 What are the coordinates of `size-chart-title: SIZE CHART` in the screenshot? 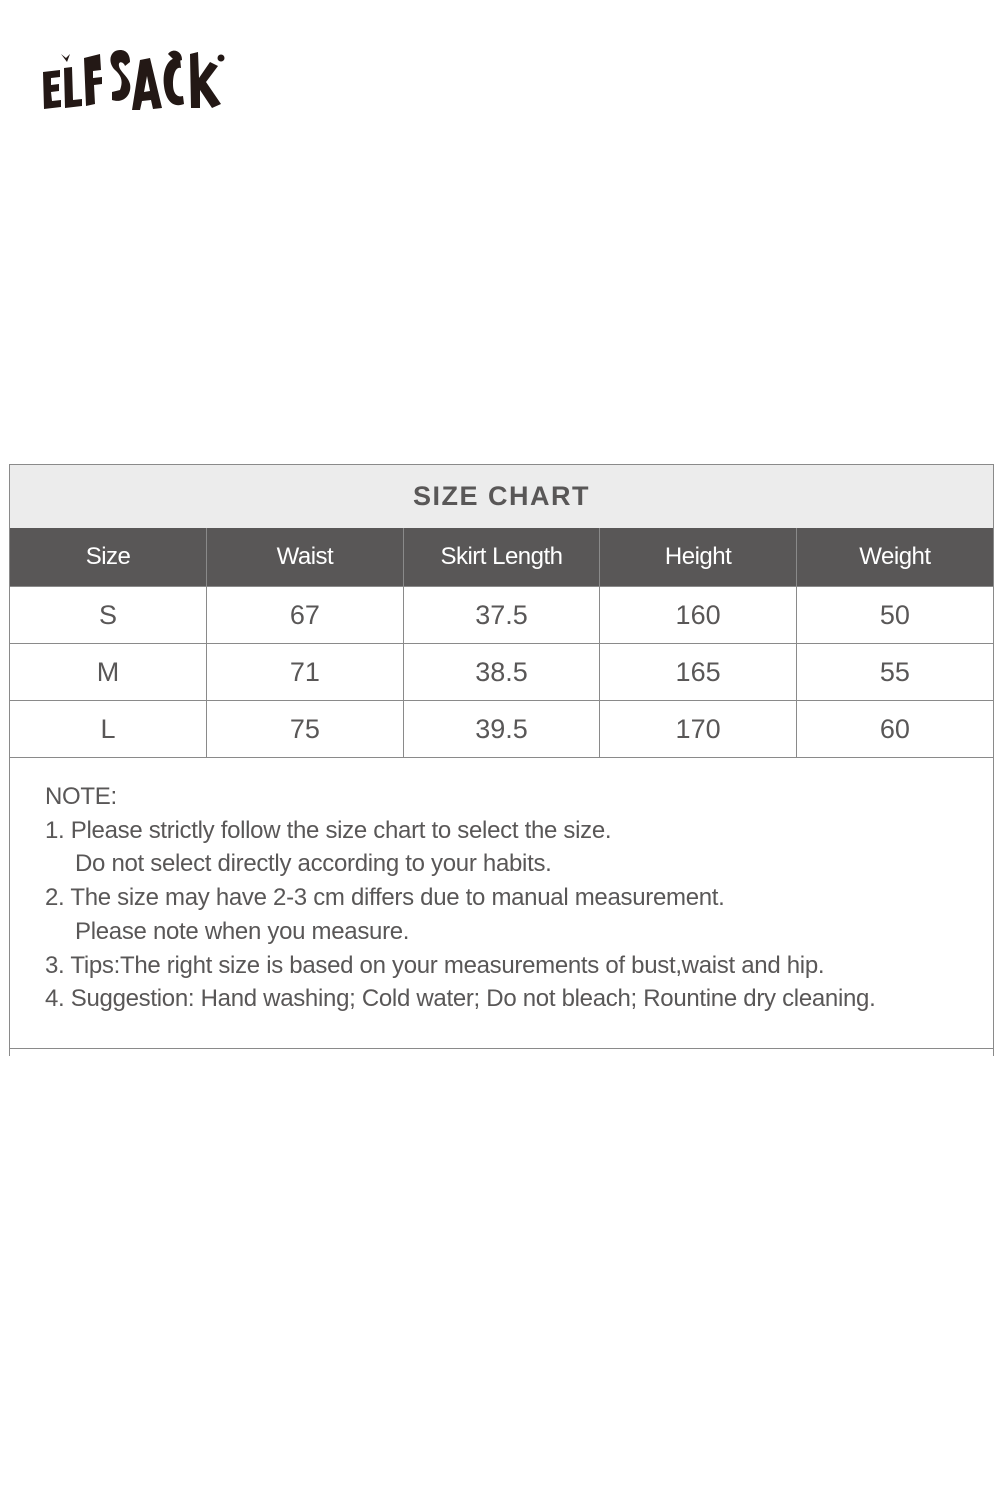 It's located at (501, 496).